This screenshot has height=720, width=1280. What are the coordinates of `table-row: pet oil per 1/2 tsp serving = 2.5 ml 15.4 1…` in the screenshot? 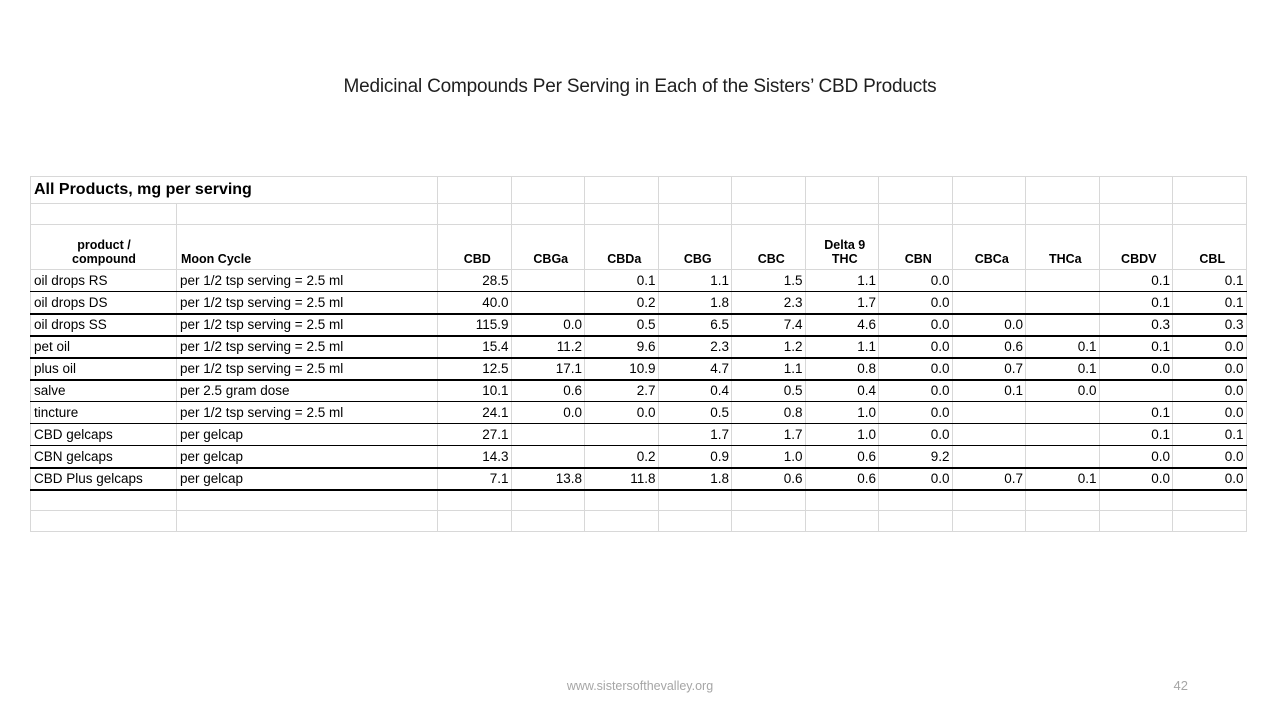 It's located at (638, 347).